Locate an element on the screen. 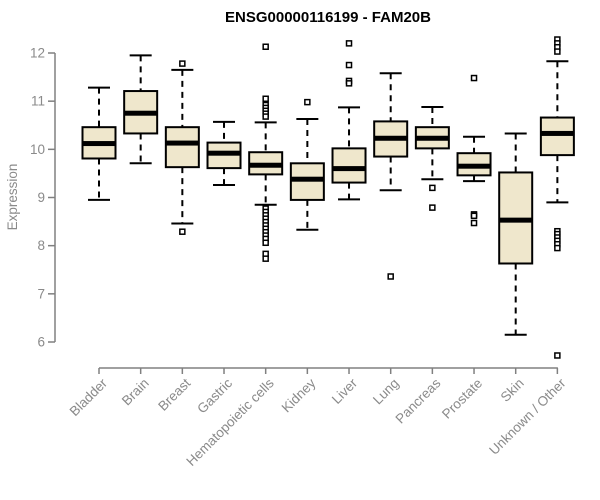 Image resolution: width=600 pixels, height=500 pixels. y-tick-label: 12 is located at coordinates (37, 53).